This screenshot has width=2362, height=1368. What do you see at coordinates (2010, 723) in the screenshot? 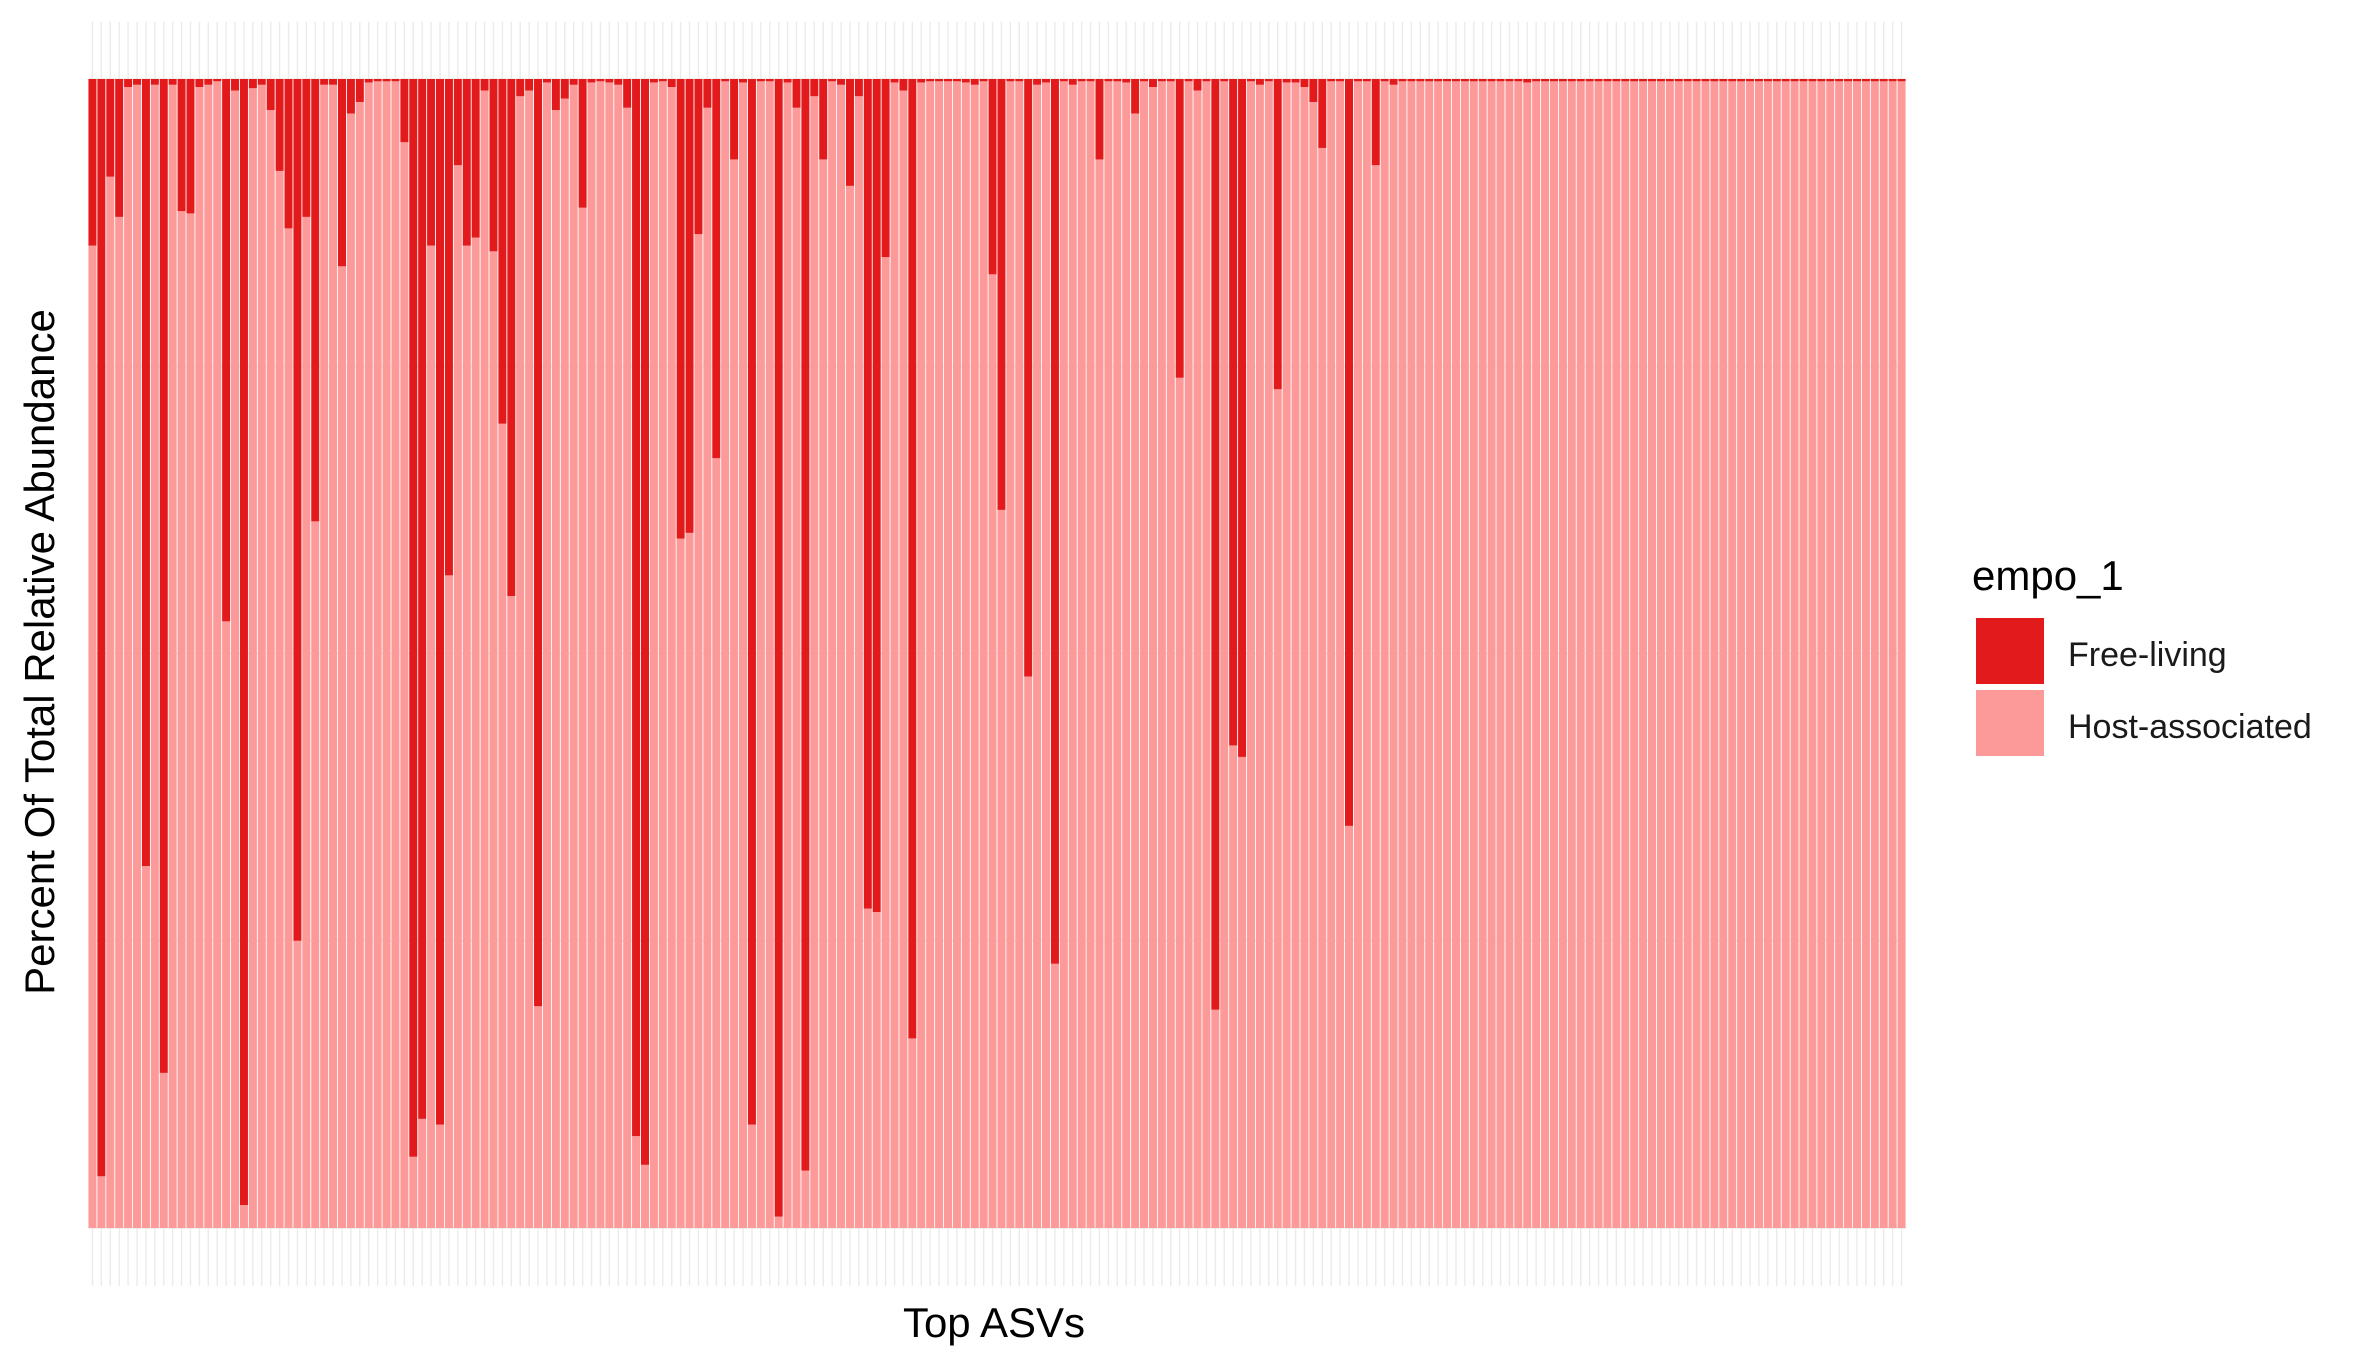
I see `legend-key-host-associated` at bounding box center [2010, 723].